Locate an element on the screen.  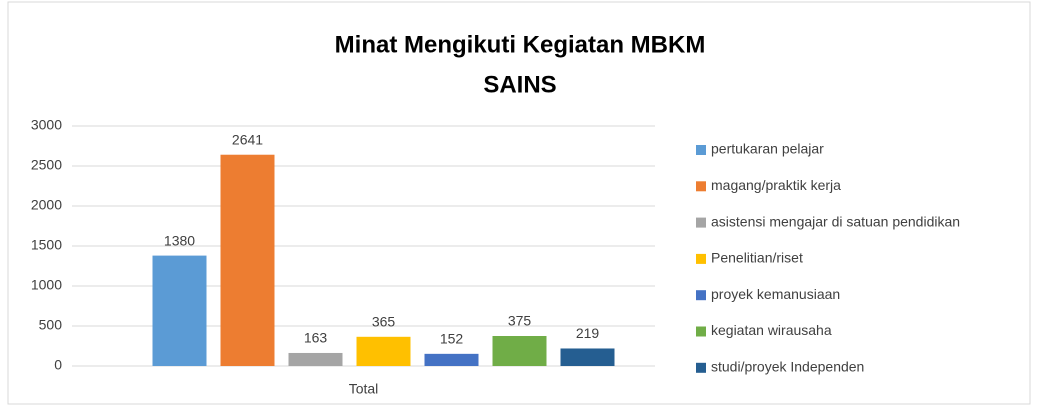
y-tick-label: 500 is located at coordinates (51, 325).